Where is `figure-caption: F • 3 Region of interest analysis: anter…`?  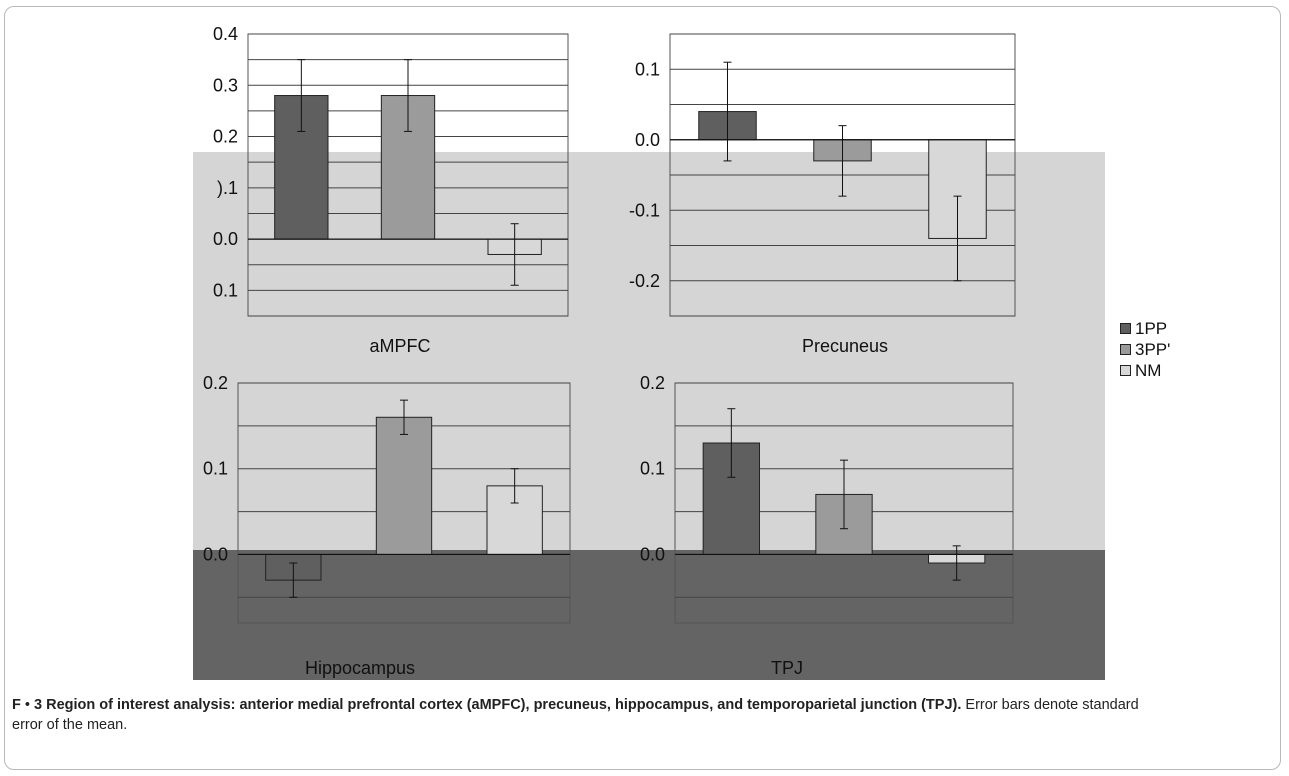 figure-caption: F • 3 Region of interest analysis: anter… is located at coordinates (587, 715).